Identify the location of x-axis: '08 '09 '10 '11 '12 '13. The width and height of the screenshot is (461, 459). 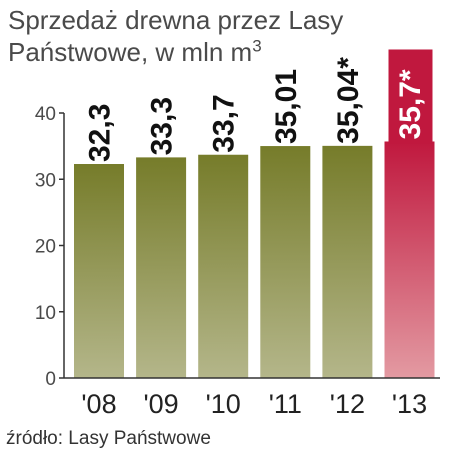
(252, 398).